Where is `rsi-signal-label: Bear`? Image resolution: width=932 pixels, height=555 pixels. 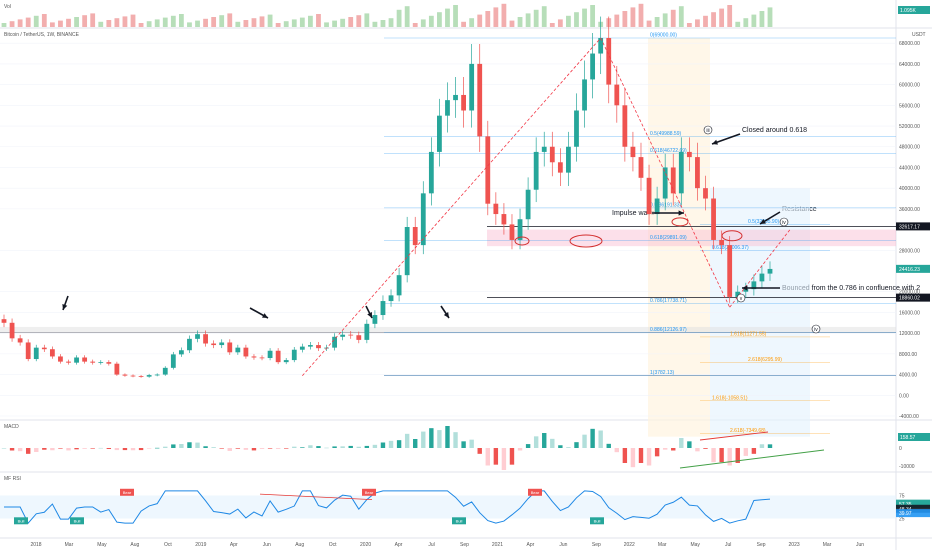
rsi-signal-label: Bear is located at coordinates (127, 492).